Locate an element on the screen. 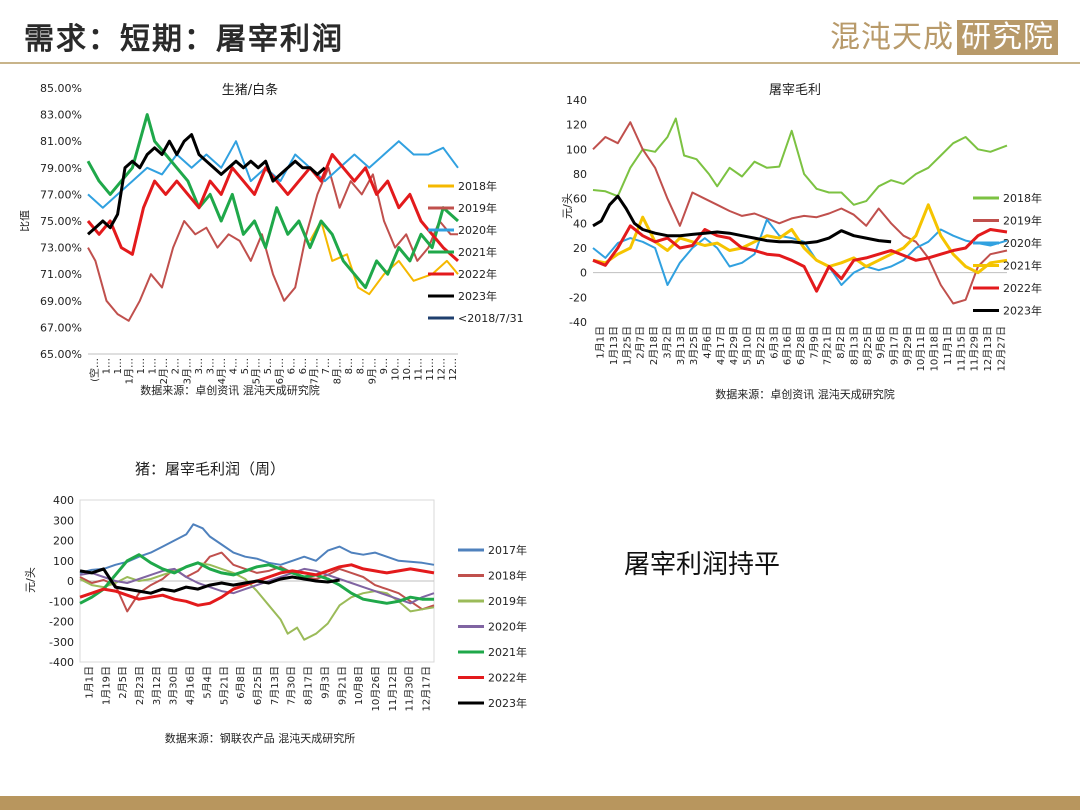 This screenshot has height=810, width=1080. x-tick-label: 10月18日 is located at coordinates (935, 348).